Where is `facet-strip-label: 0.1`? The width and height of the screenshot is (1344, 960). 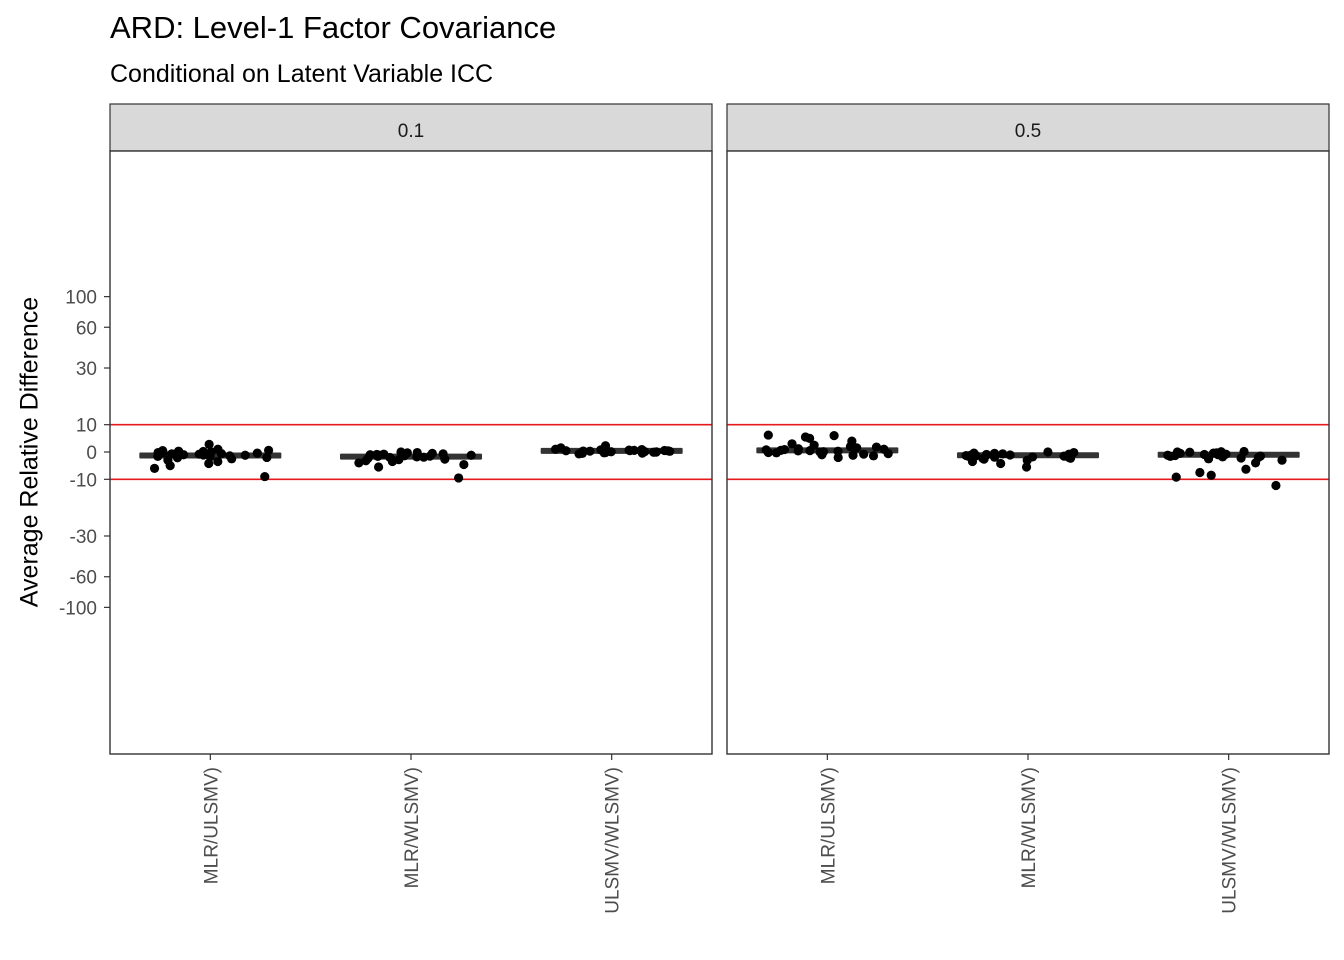
facet-strip-label: 0.1 is located at coordinates (411, 131).